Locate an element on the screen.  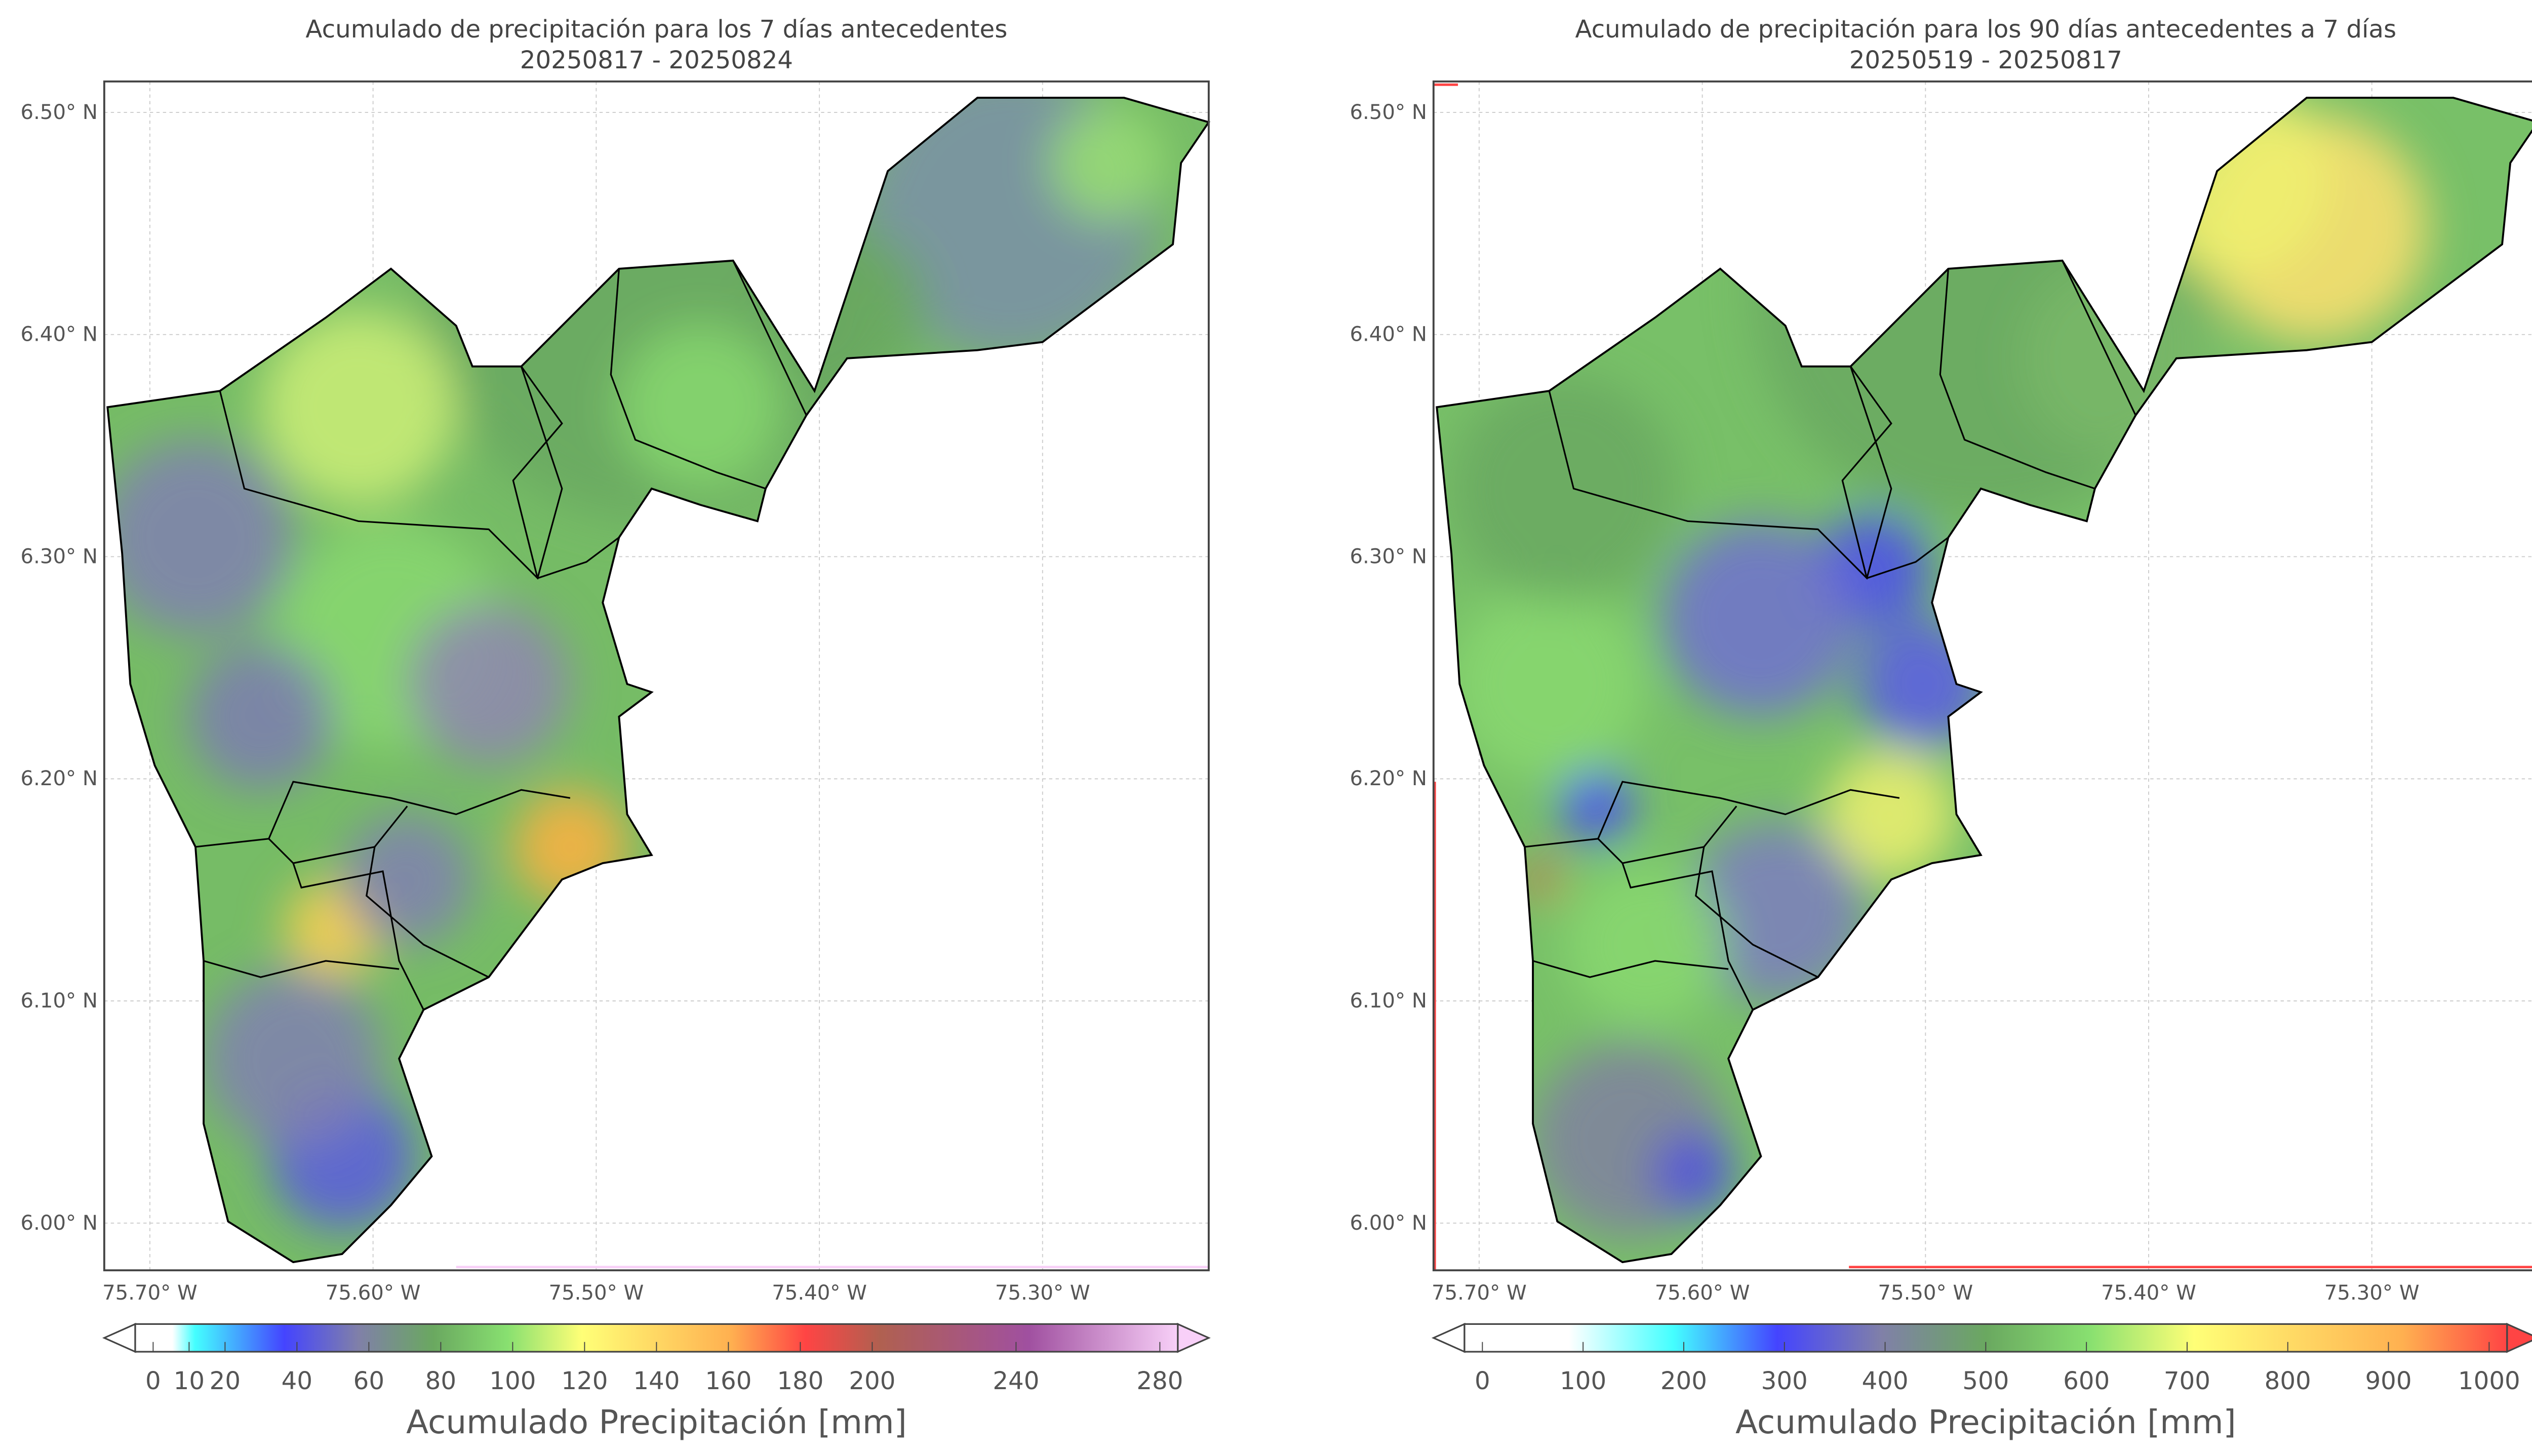
colorbar-tick-label: 600 is located at coordinates (2086, 1381).